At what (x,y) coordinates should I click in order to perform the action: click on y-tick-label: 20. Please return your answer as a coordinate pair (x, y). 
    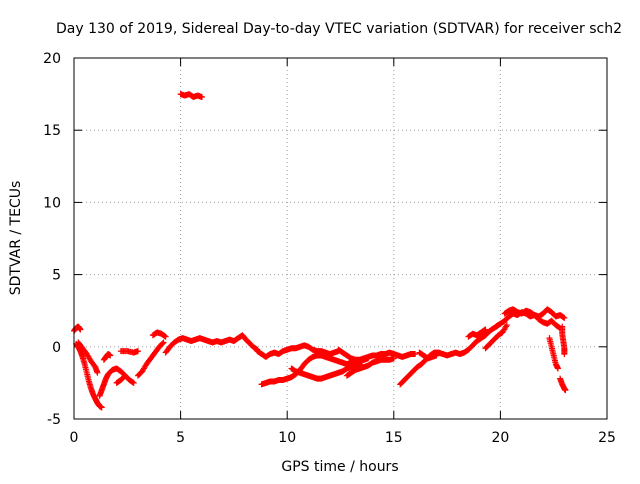
    Looking at the image, I should click on (52, 59).